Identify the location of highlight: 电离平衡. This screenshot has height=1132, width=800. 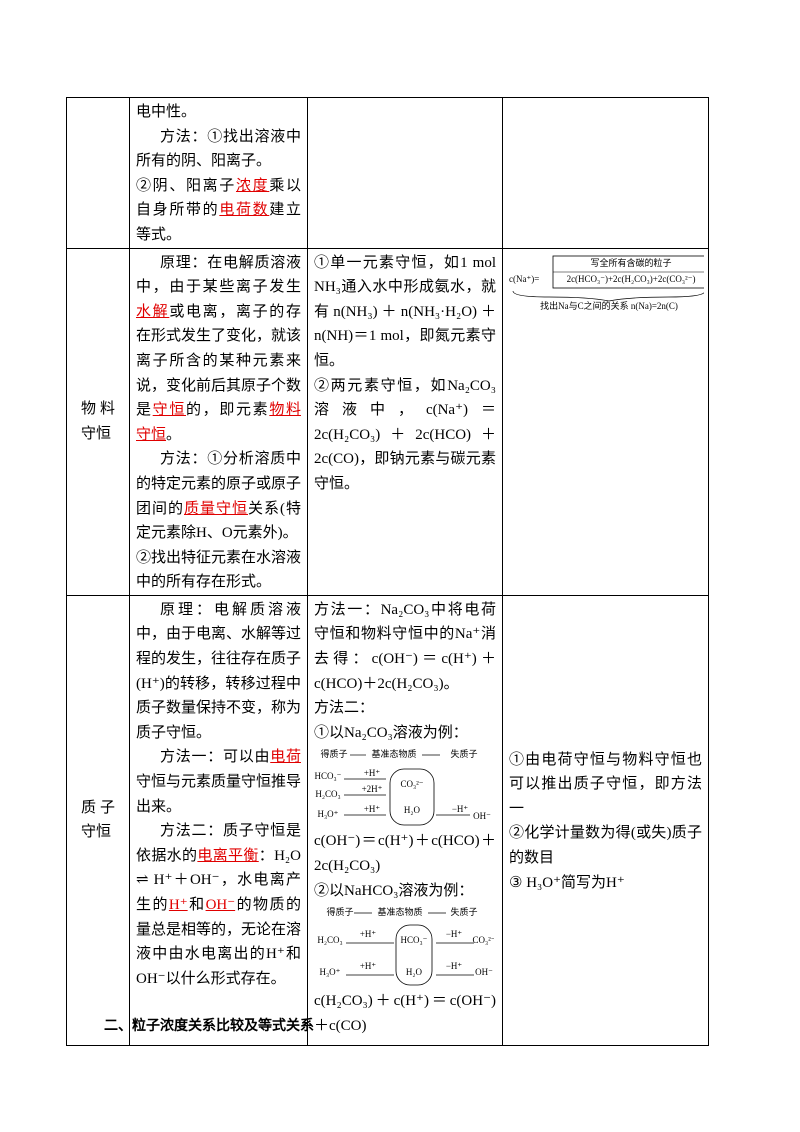
(228, 855).